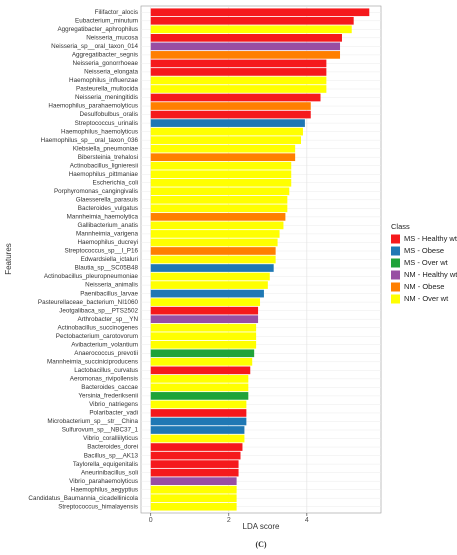 The height and width of the screenshot is (555, 457). I want to click on legend-label: NM - Over wt, so click(426, 298).